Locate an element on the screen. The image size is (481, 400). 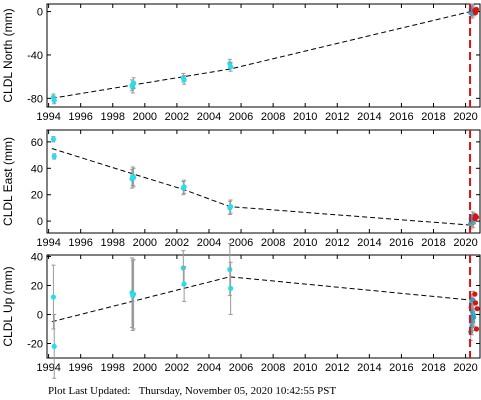
footer-label: Plot Last Updated: is located at coordinates (89, 391).